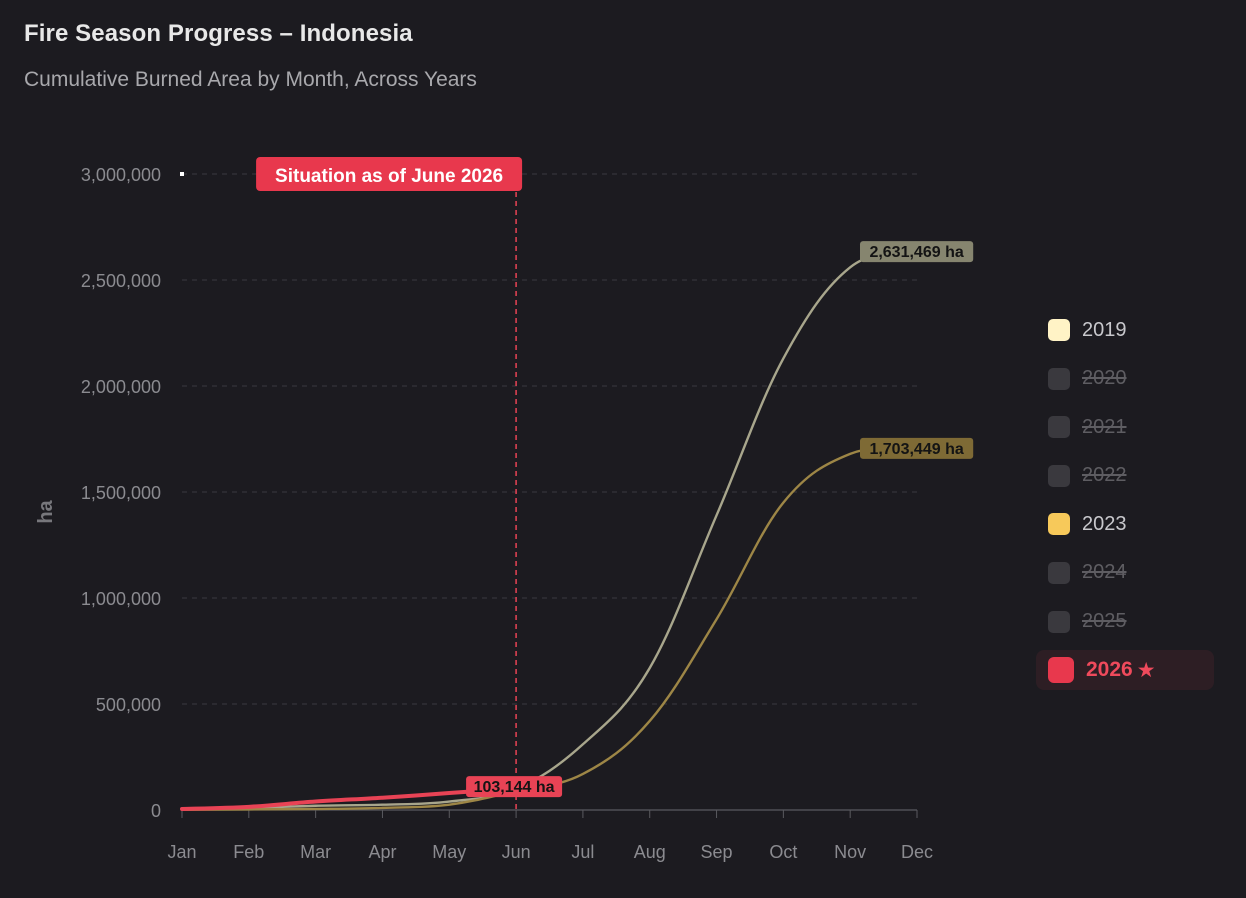 The width and height of the screenshot is (1246, 898). What do you see at coordinates (156, 811) in the screenshot?
I see `y-tick-label: 0` at bounding box center [156, 811].